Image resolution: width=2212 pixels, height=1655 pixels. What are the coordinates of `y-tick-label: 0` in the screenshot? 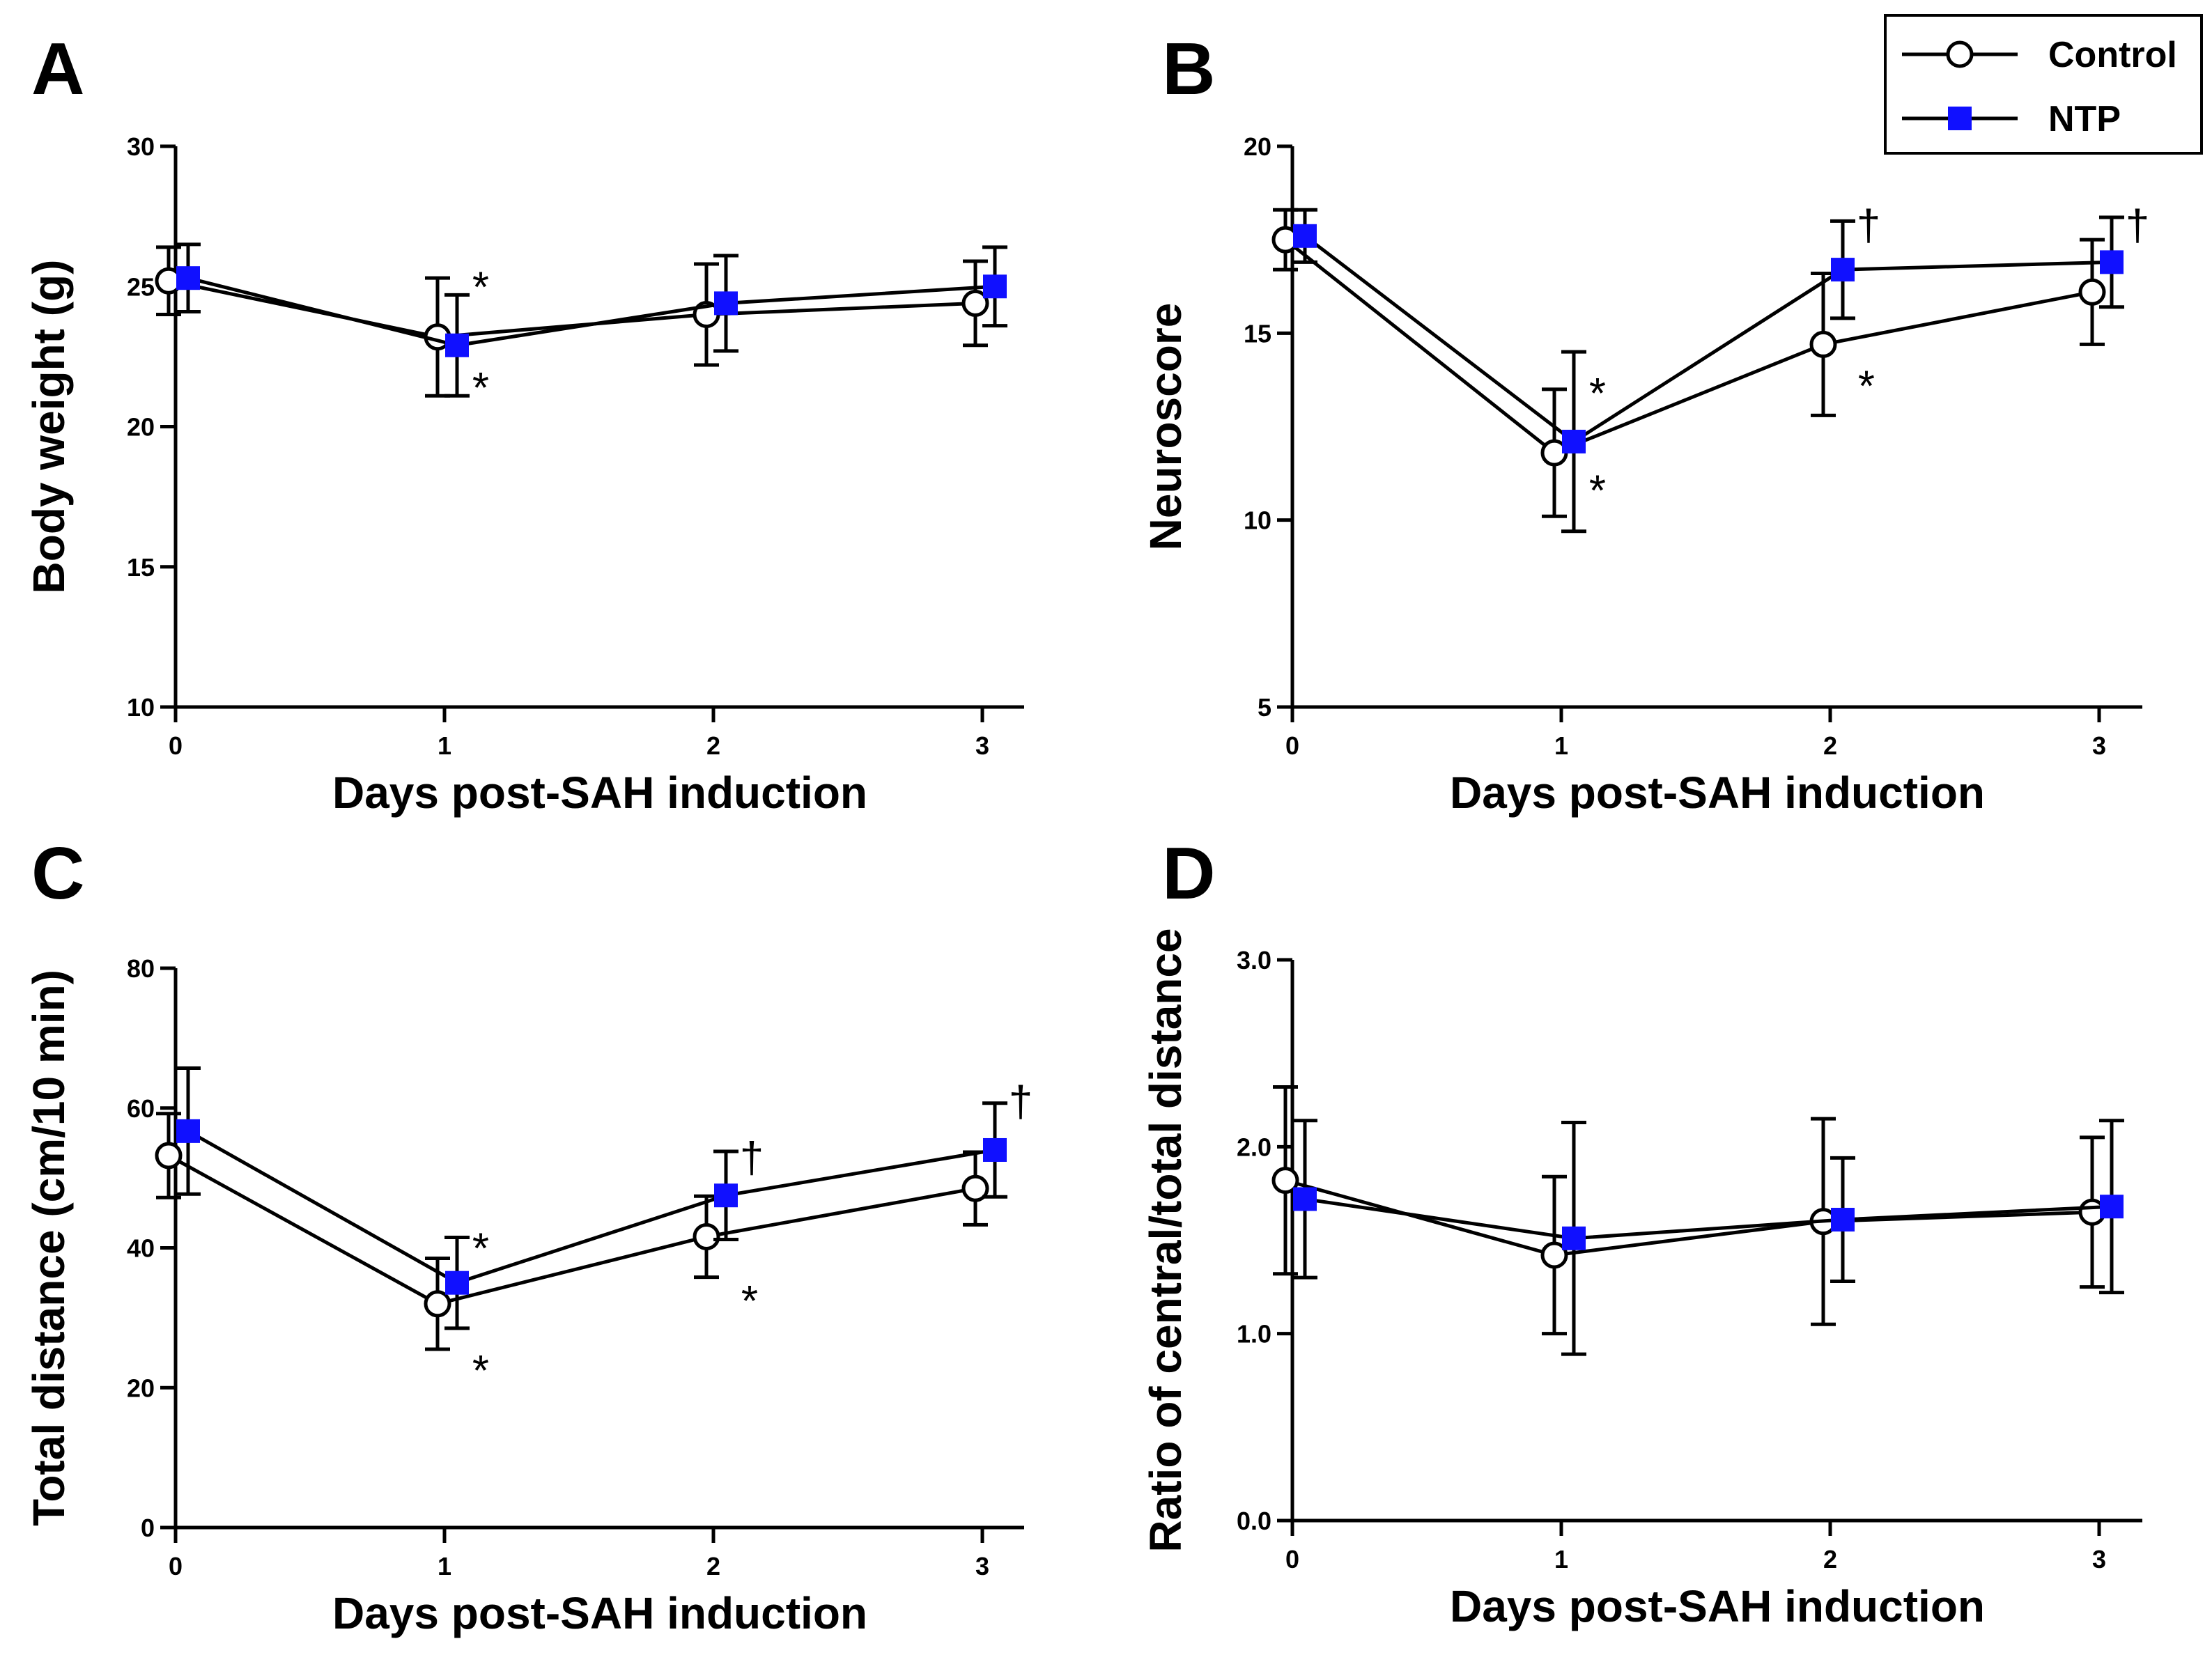 It's located at (148, 1528).